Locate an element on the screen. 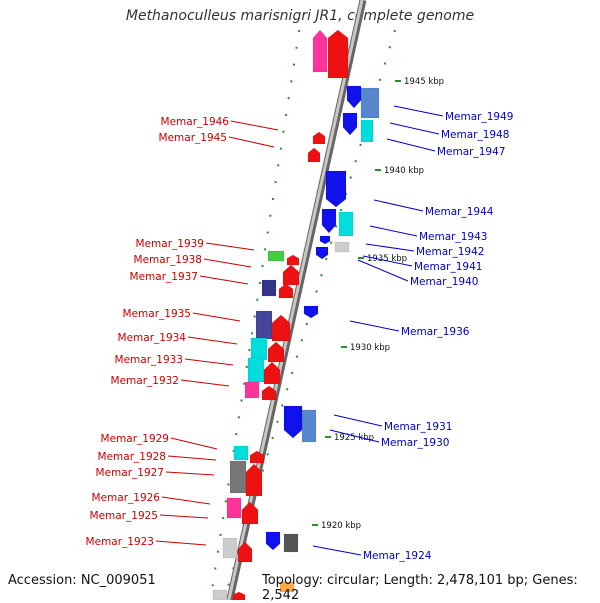 This screenshot has height=603, width=600. scale-label: 1945 kbp is located at coordinates (424, 82).